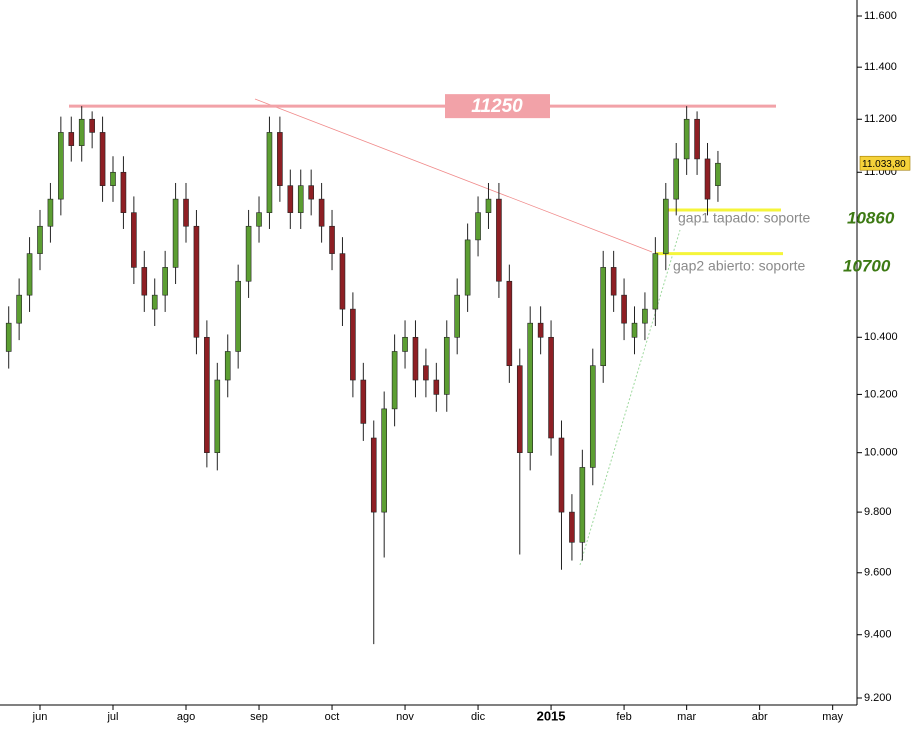 The width and height of the screenshot is (914, 732). Describe the element at coordinates (878, 512) in the screenshot. I see `y-tick-label: 9.800` at that location.